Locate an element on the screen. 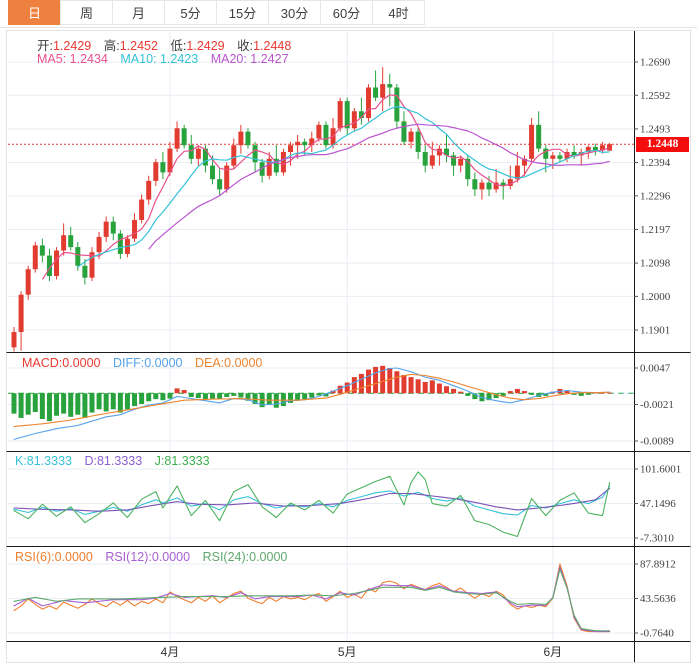 This screenshot has height=672, width=697. y-tick-label: 1.1901 is located at coordinates (655, 331).